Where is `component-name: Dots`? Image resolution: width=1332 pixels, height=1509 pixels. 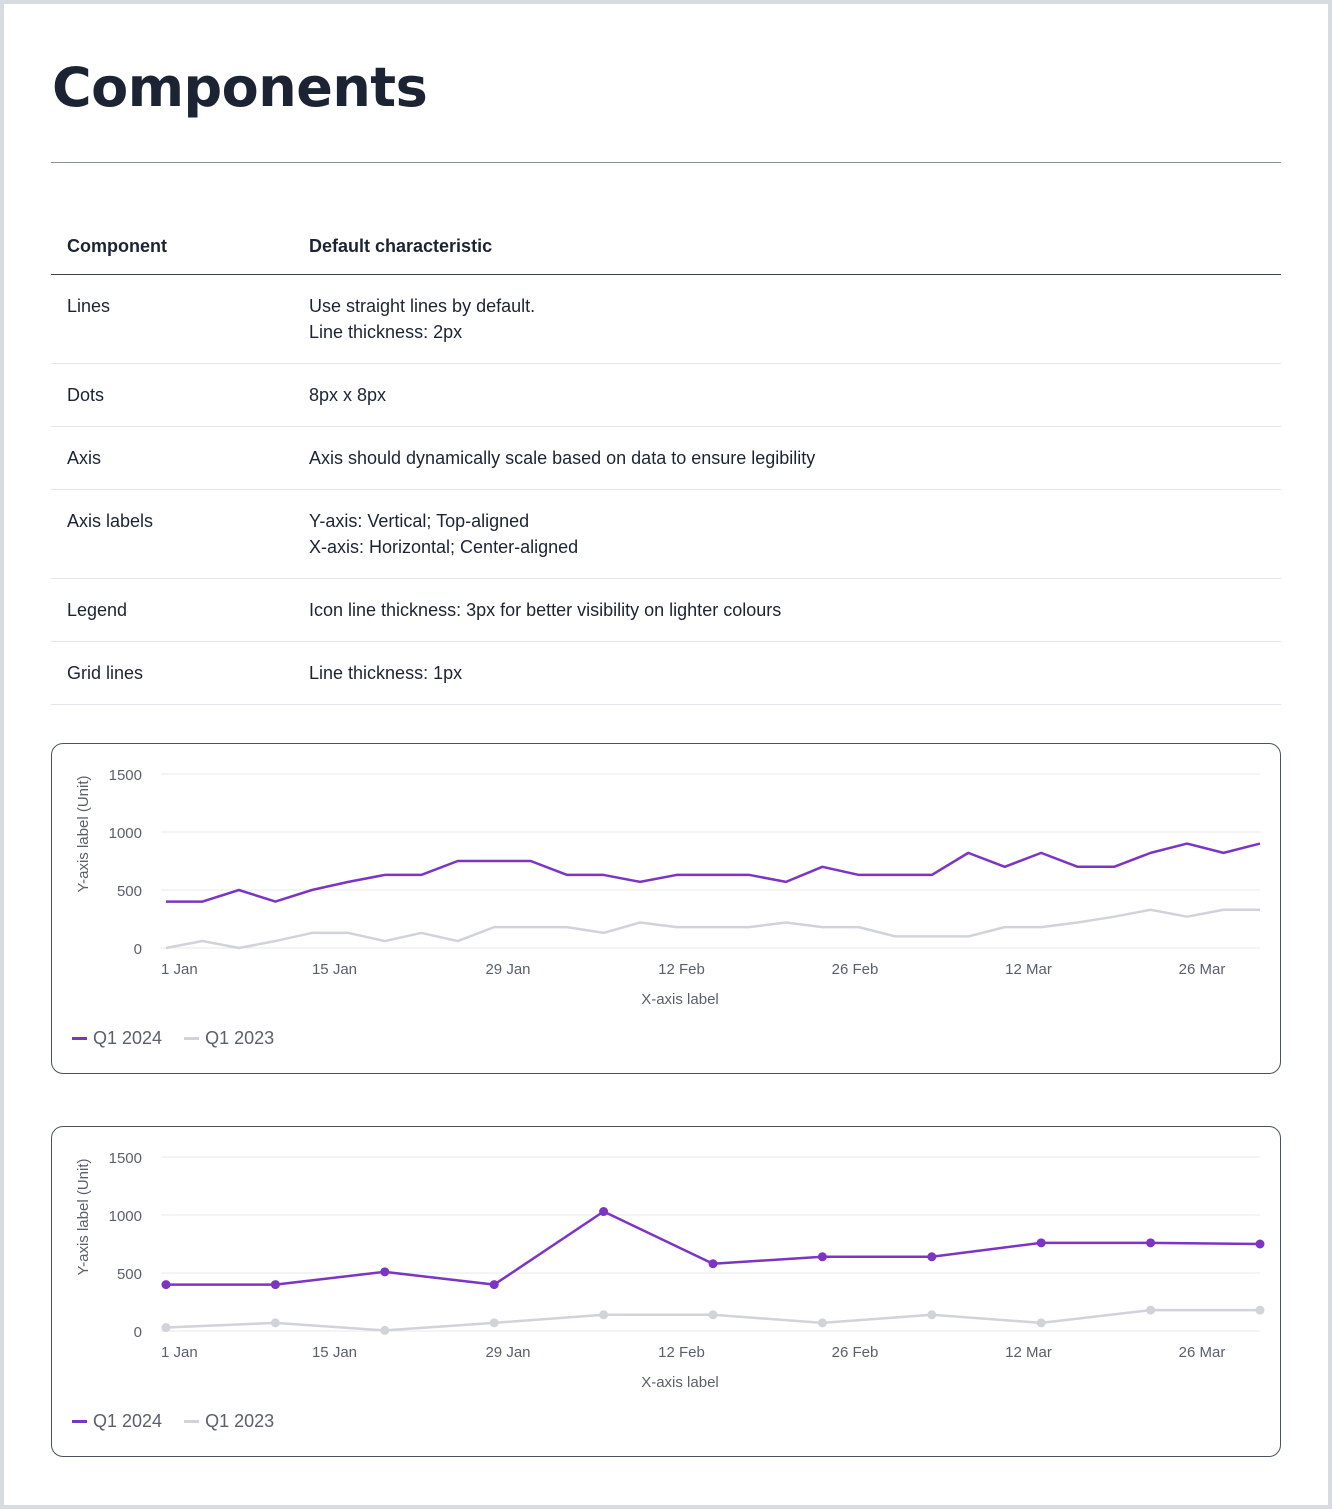 component-name: Dots is located at coordinates (172, 395).